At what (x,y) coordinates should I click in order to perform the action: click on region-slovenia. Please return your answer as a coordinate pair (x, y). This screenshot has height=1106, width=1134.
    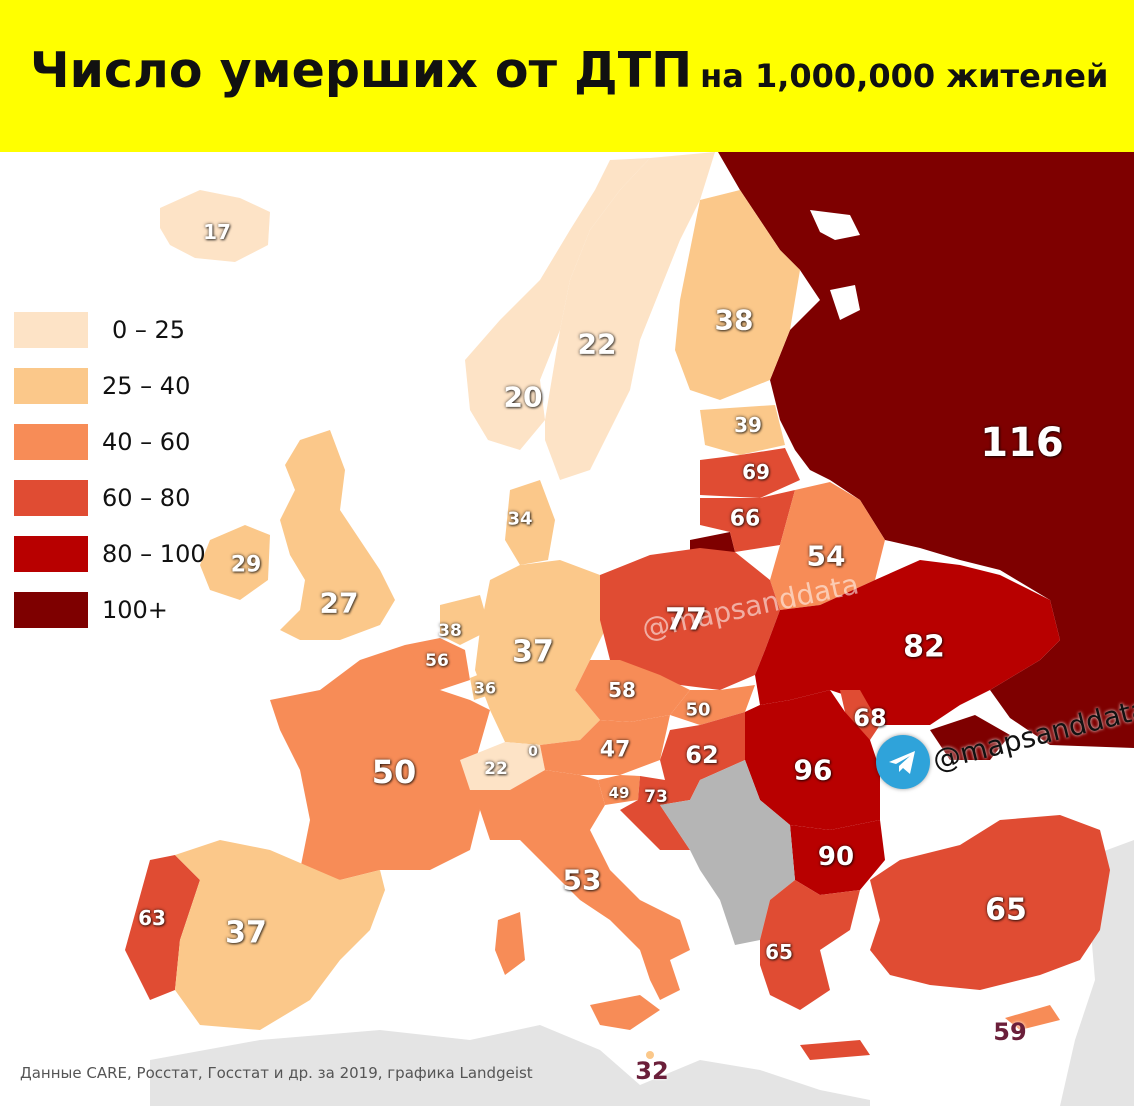
    Looking at the image, I should click on (619, 790).